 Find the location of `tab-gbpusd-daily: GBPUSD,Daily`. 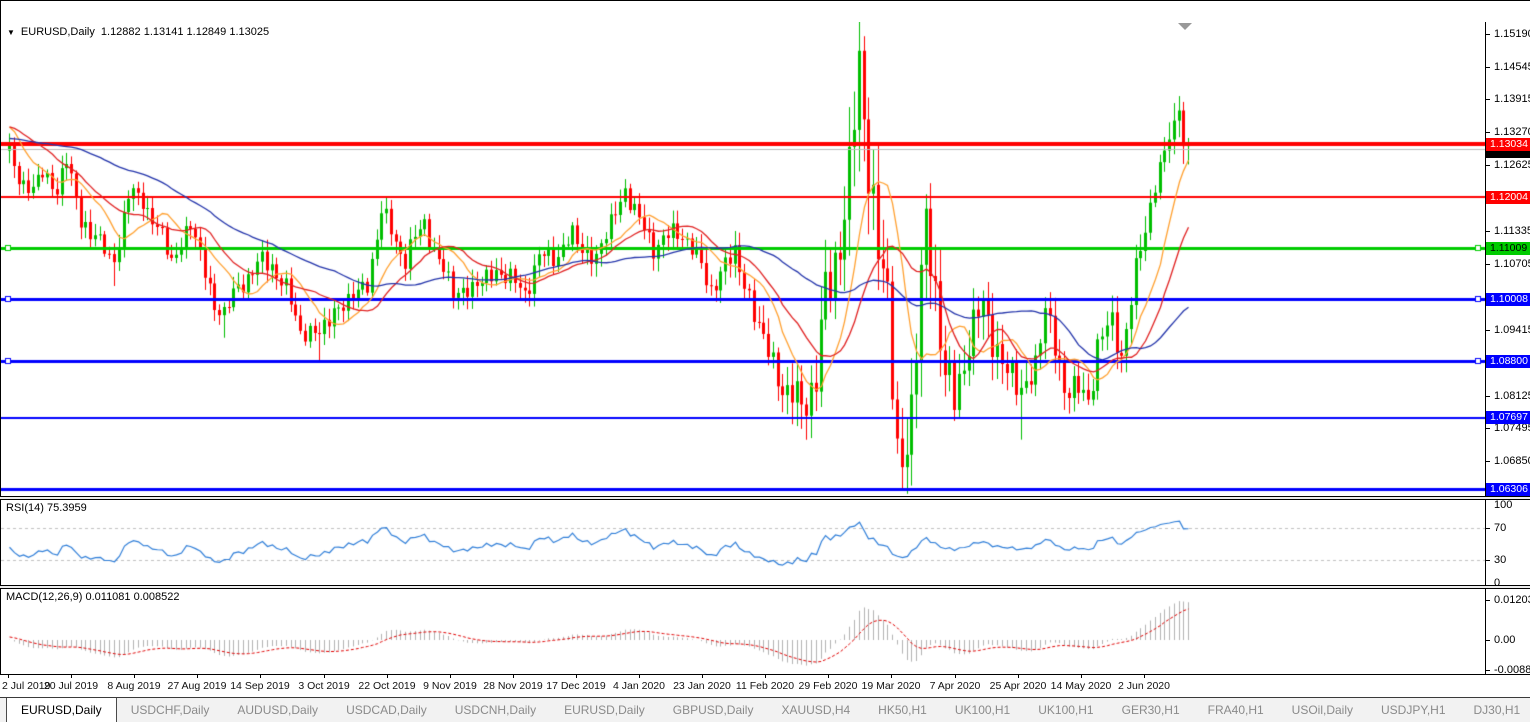

tab-gbpusd-daily: GBPUSD,Daily is located at coordinates (713, 710).